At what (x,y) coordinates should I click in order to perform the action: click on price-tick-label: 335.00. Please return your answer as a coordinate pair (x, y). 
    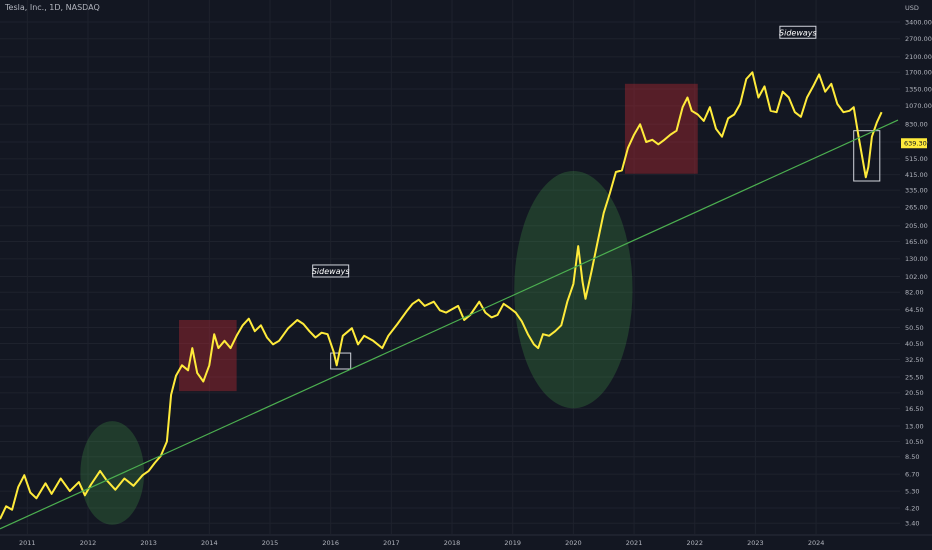
    Looking at the image, I should click on (916, 190).